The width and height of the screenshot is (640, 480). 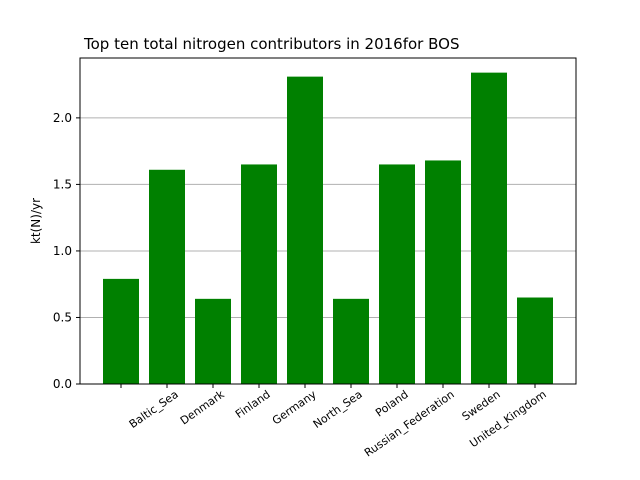 What do you see at coordinates (62, 317) in the screenshot?
I see `y-tick-label: 0.5` at bounding box center [62, 317].